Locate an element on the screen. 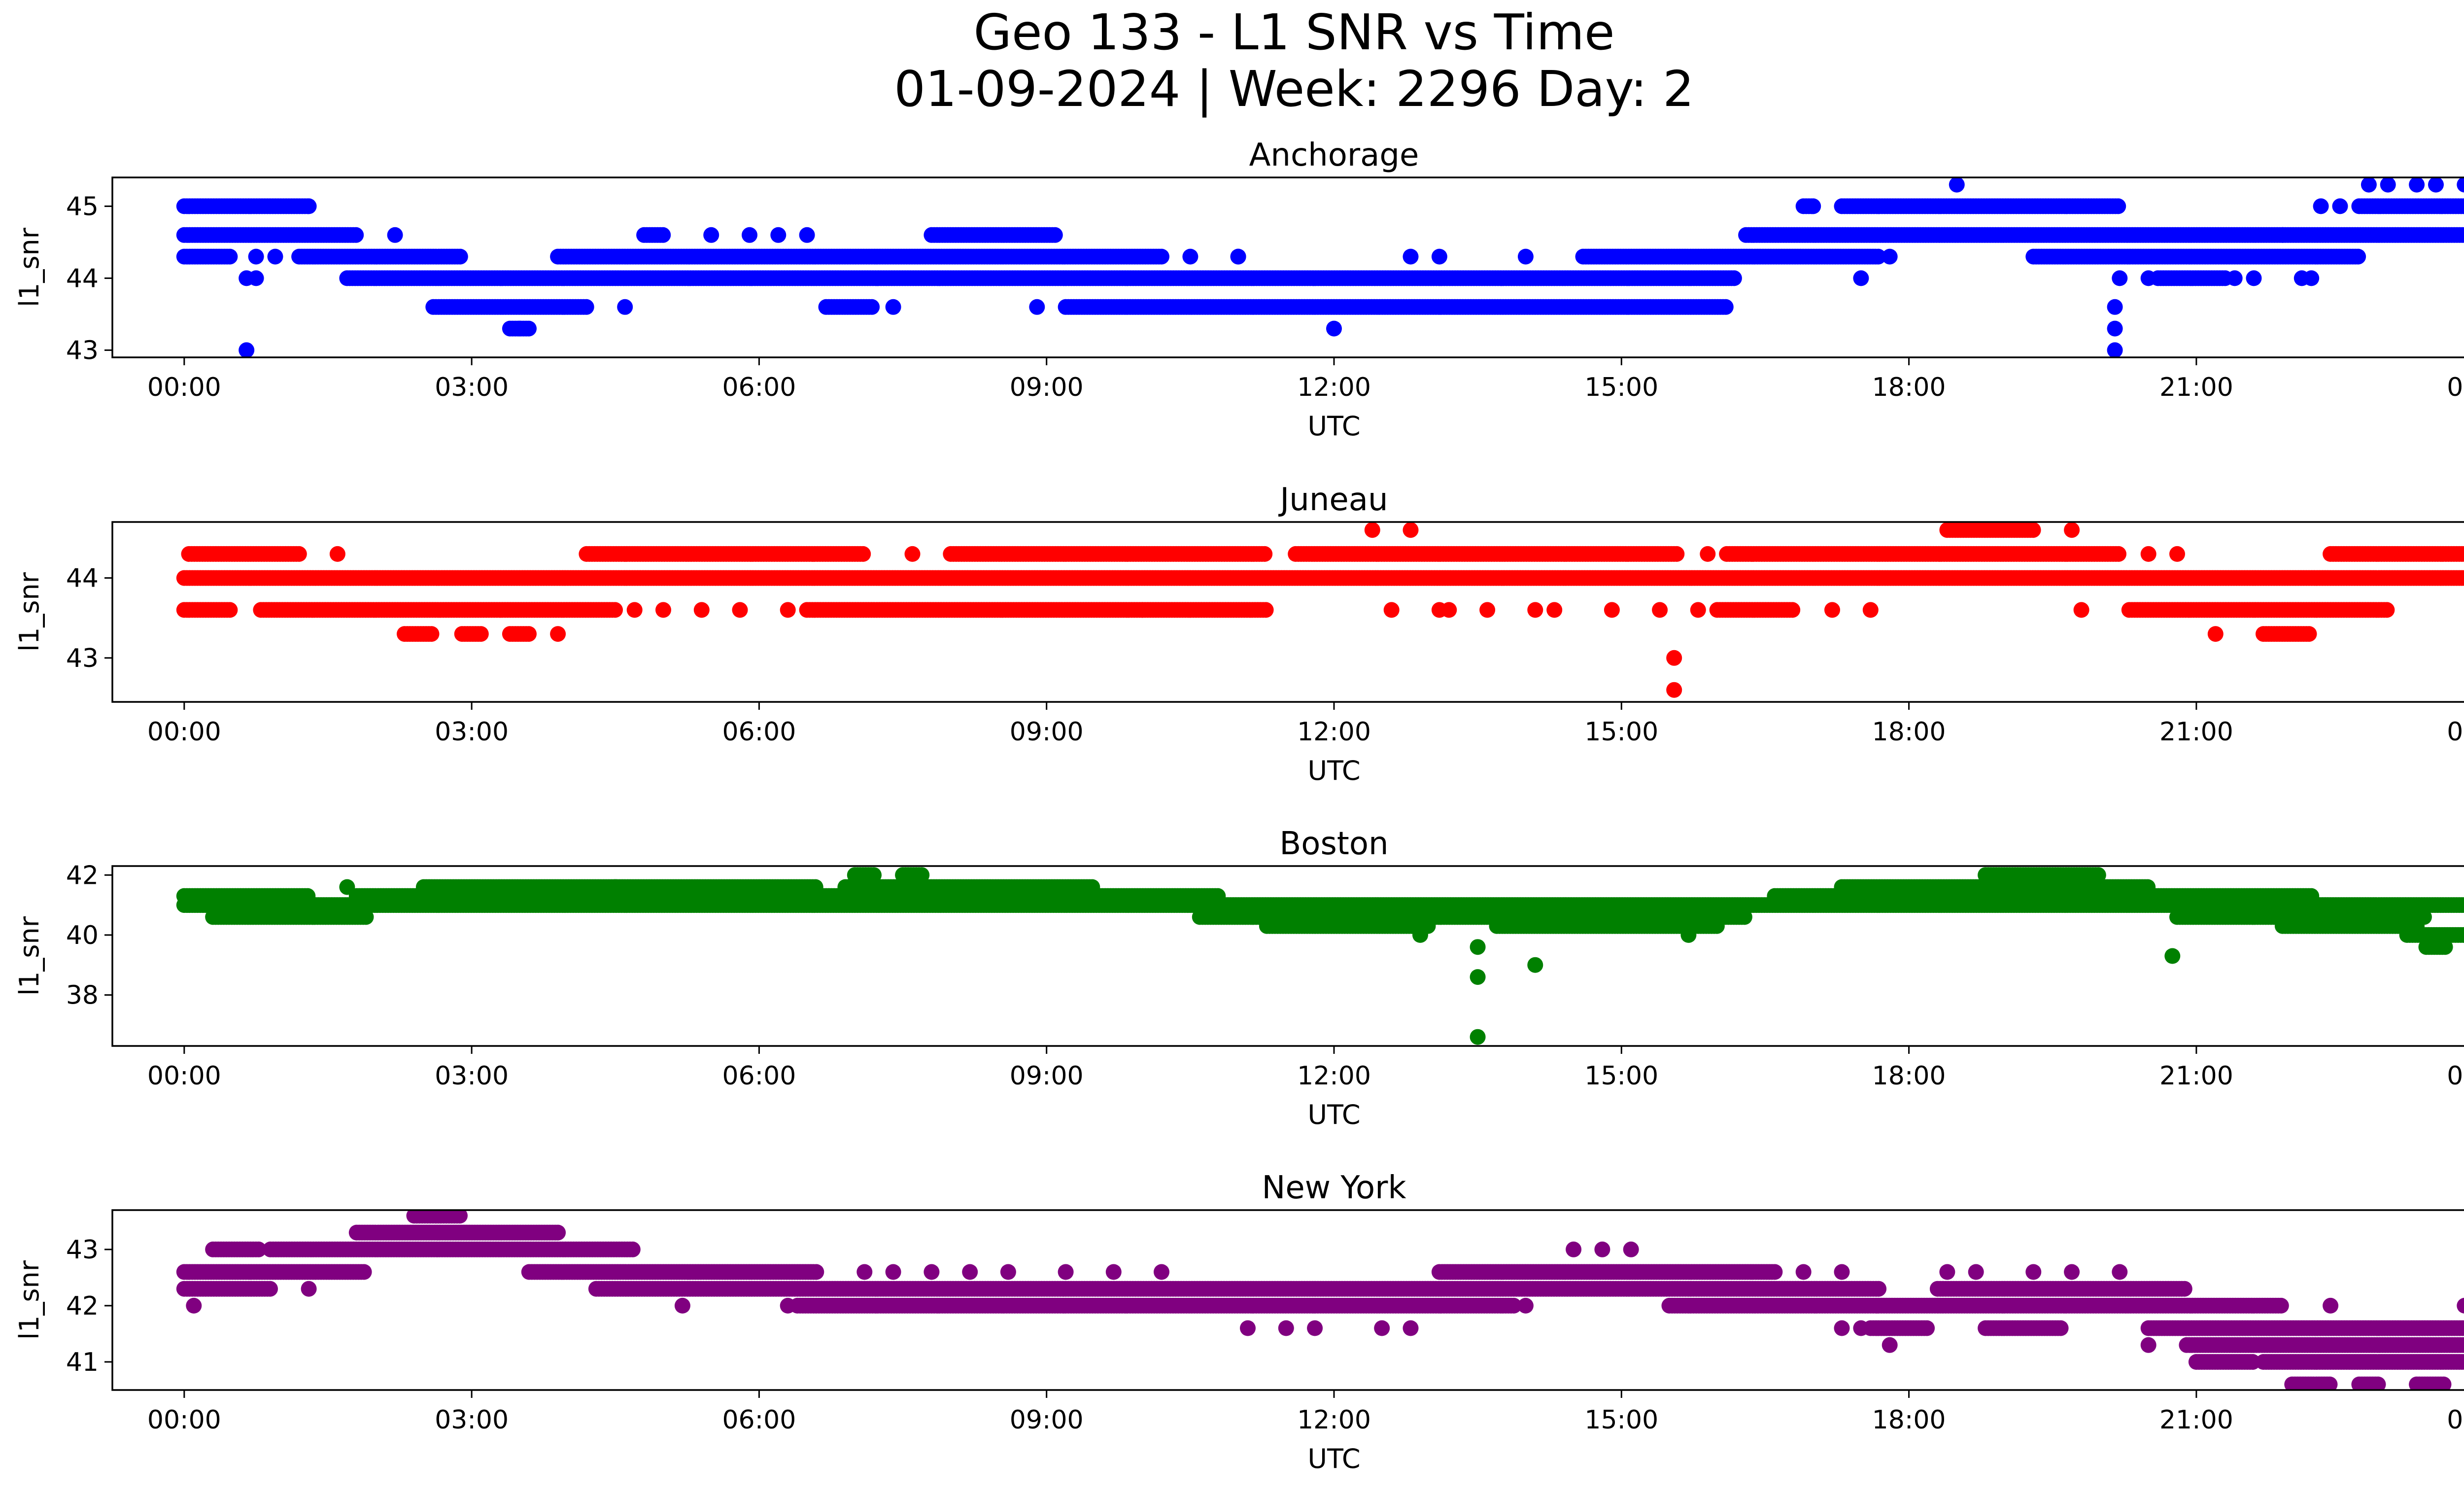 The height and width of the screenshot is (1495, 2464). subplot-title: Juneau is located at coordinates (1333, 500).